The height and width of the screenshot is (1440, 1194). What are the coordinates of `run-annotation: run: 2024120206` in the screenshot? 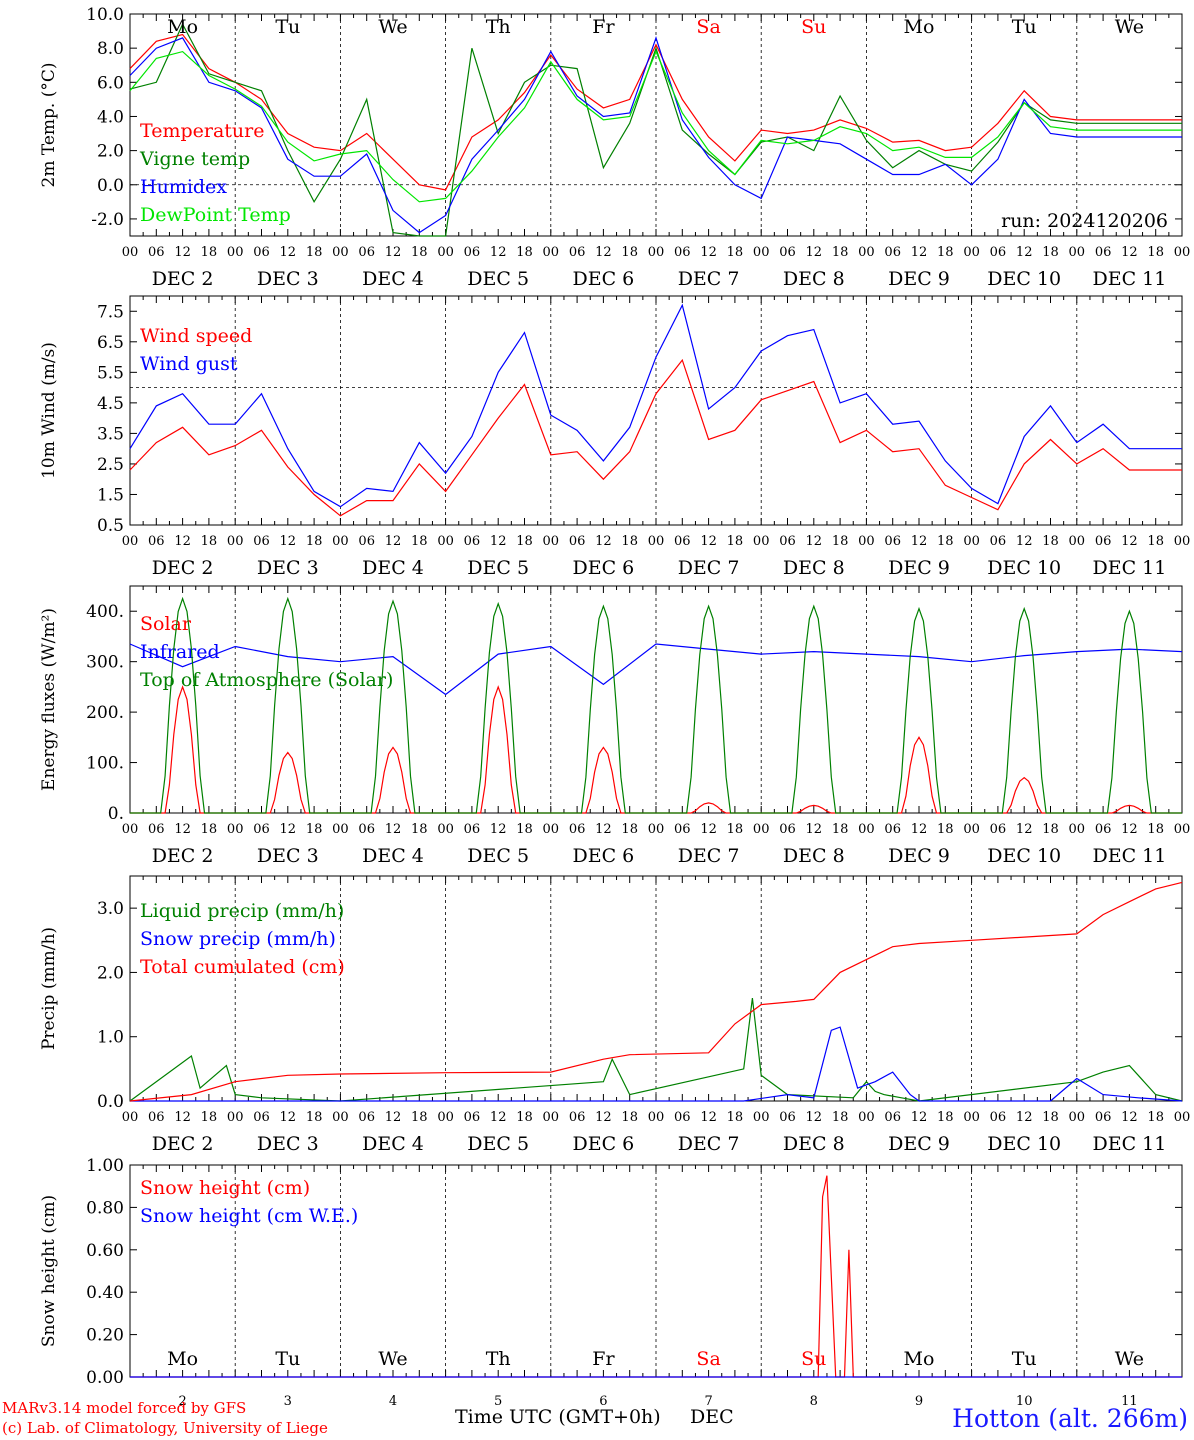 It's located at (1084, 221).